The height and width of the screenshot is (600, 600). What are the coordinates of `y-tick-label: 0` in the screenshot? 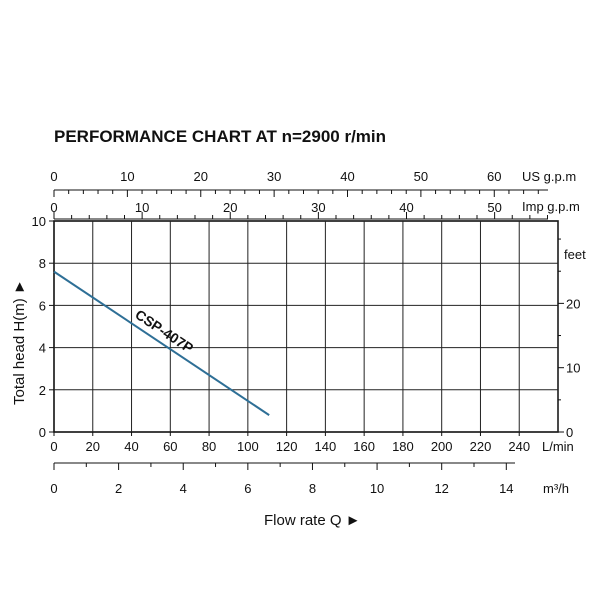 It's located at (42, 432).